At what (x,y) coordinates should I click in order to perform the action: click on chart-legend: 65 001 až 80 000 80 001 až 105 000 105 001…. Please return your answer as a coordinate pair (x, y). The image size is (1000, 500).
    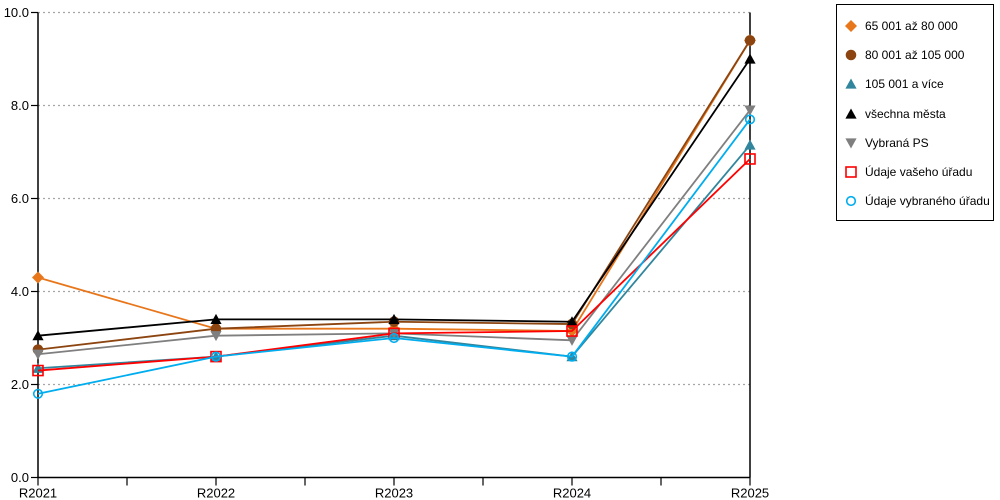
    Looking at the image, I should click on (915, 113).